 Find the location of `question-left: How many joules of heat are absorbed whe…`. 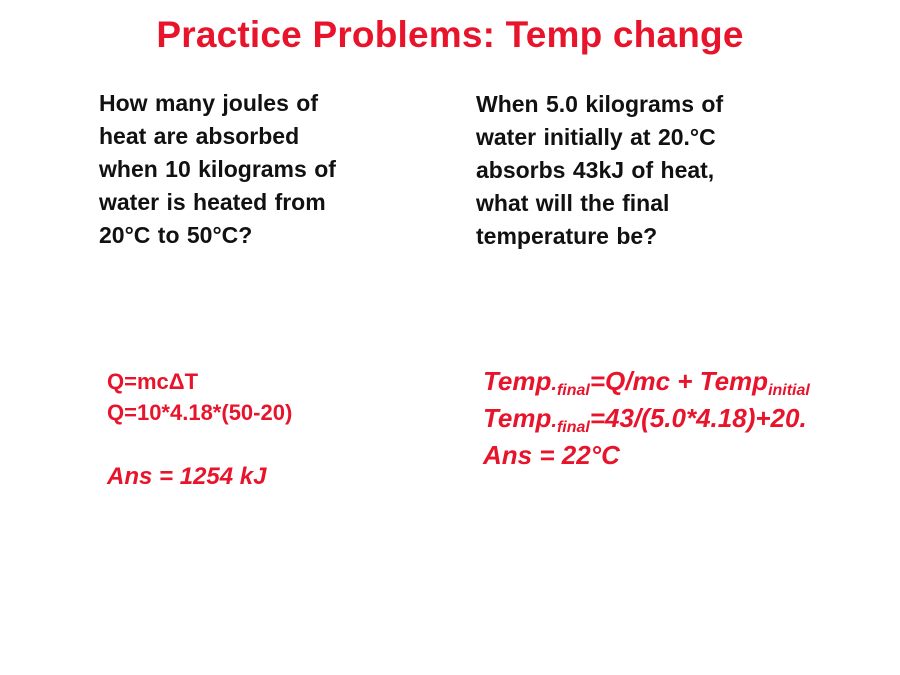

question-left: How many joules of heat are absorbed whe… is located at coordinates (249, 169).